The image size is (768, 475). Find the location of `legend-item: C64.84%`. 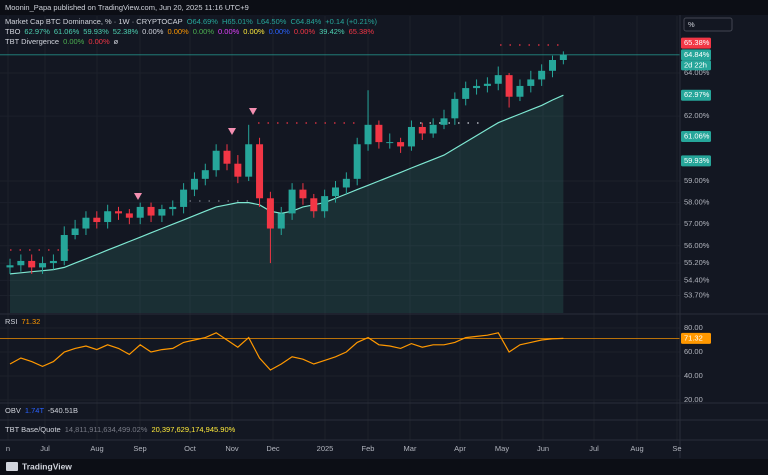

legend-item: C64.84% is located at coordinates (305, 21).